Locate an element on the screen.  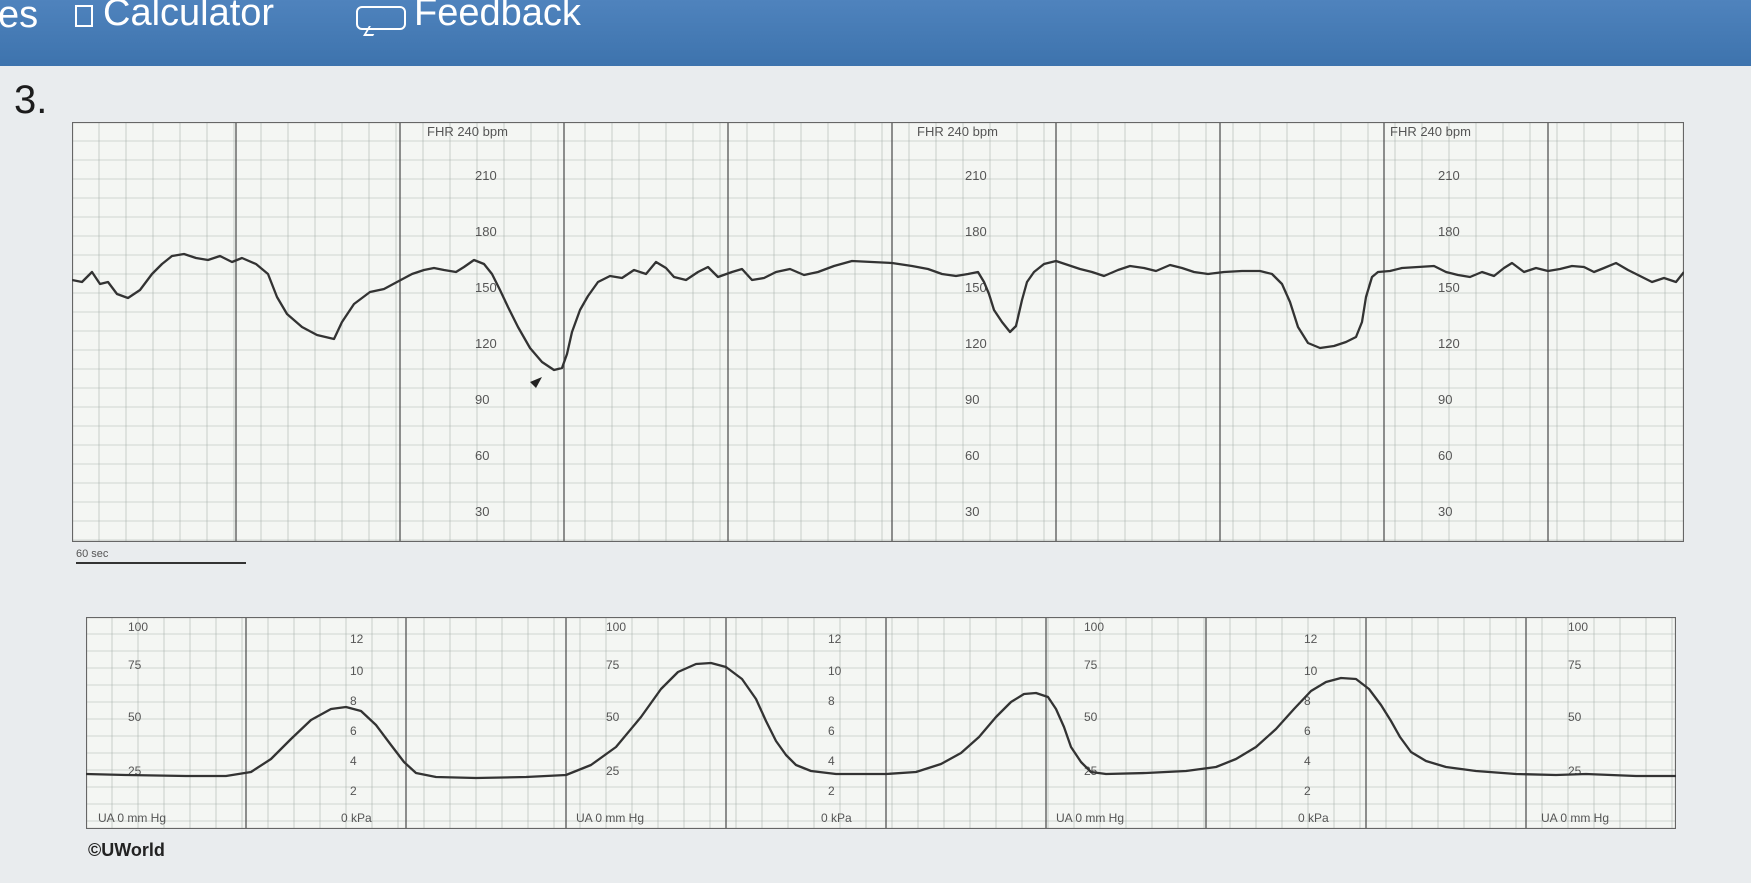
fetal-heart-rate-line is located at coordinates (878, 312).